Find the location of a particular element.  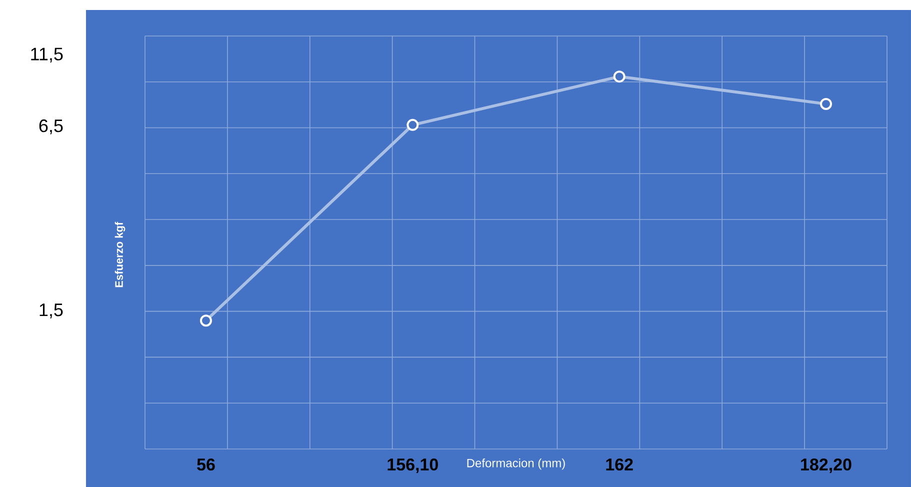

x-tick-label: 56 is located at coordinates (206, 464).